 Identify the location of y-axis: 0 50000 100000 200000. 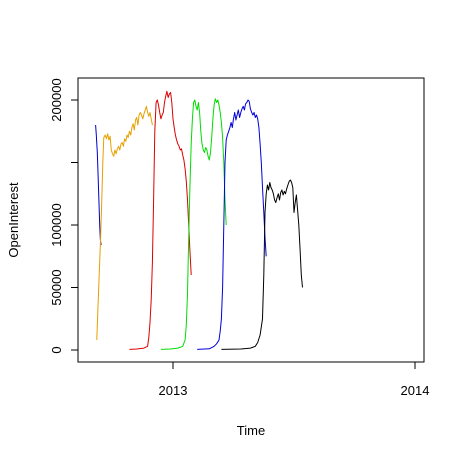
(64, 216).